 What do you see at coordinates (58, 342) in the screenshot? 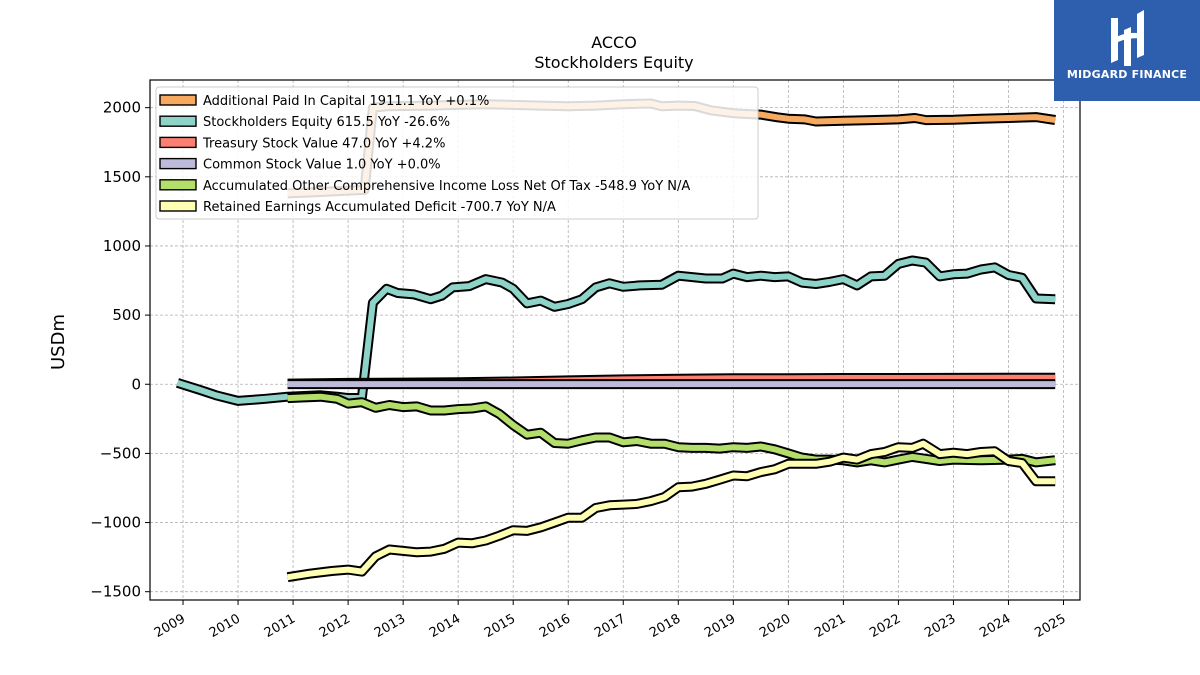
I see `y-axis-label: USDm` at bounding box center [58, 342].